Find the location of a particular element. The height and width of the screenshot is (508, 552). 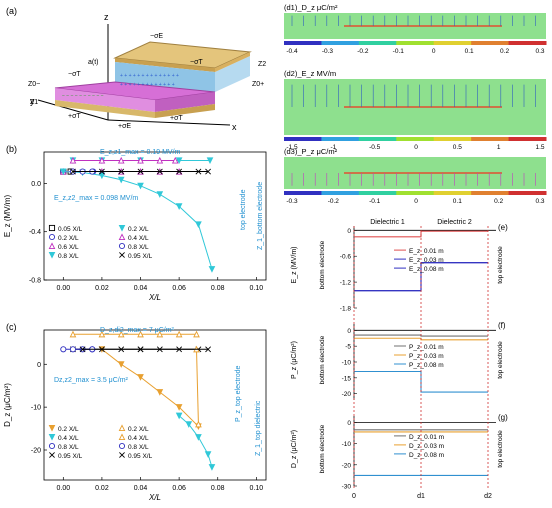

colorbar-tick-d2-5: 1 is located at coordinates (499, 147).